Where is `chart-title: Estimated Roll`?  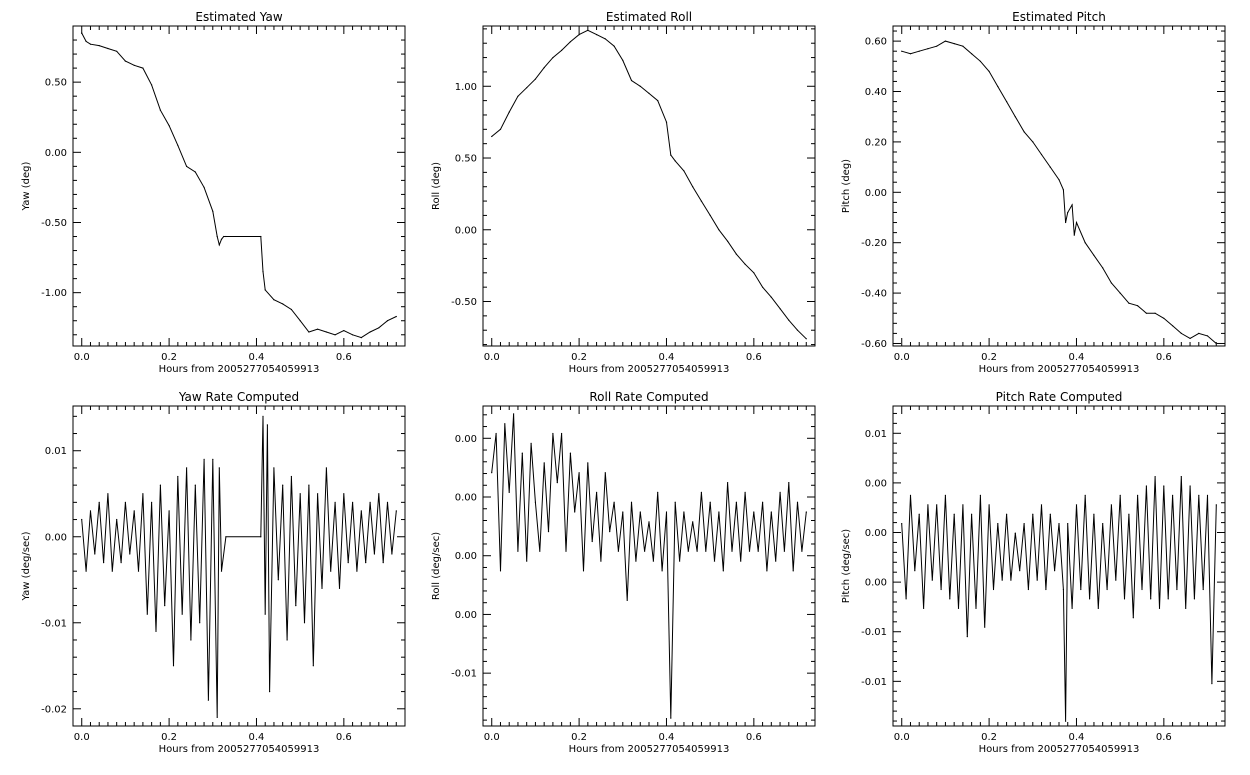 chart-title: Estimated Roll is located at coordinates (649, 17).